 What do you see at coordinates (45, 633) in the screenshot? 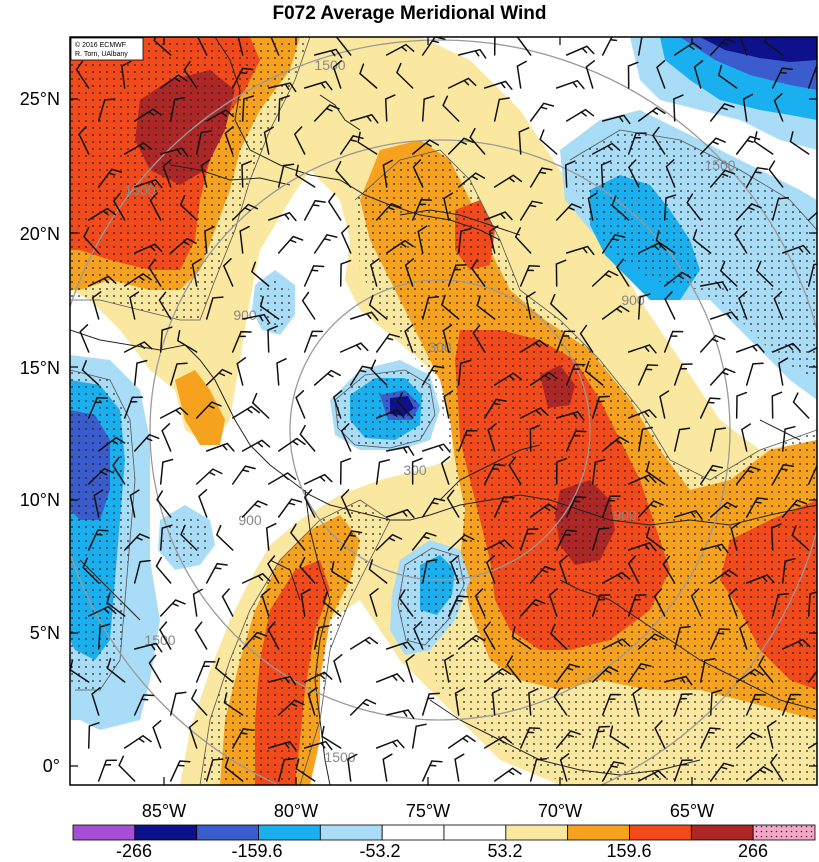
I see `lat-label-5n: 5°N` at bounding box center [45, 633].